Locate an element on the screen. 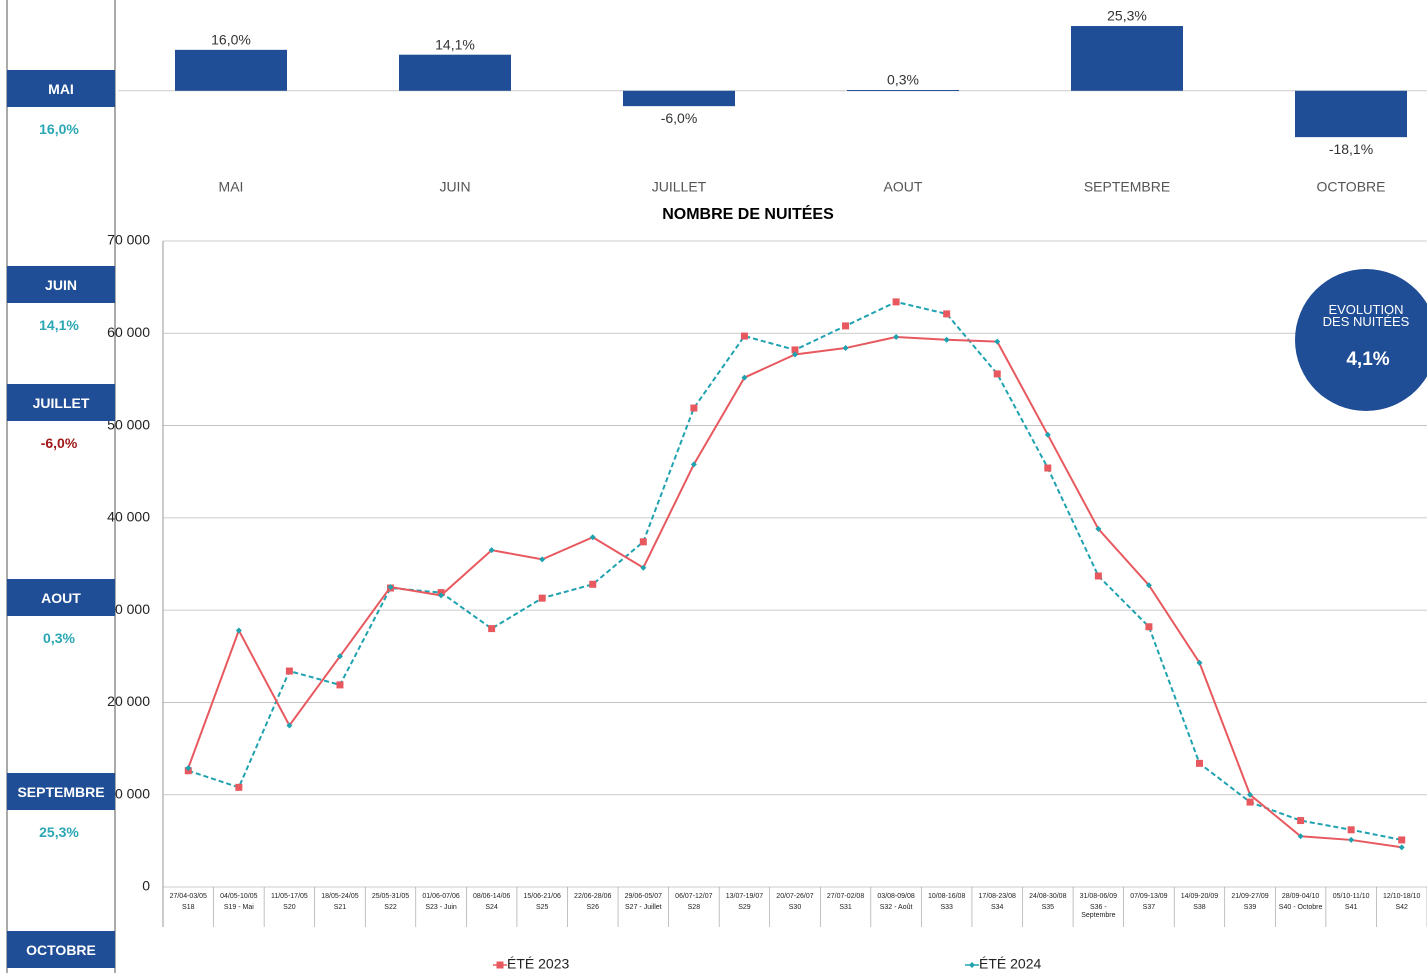  x-tick-label: AOUT is located at coordinates (903, 187).